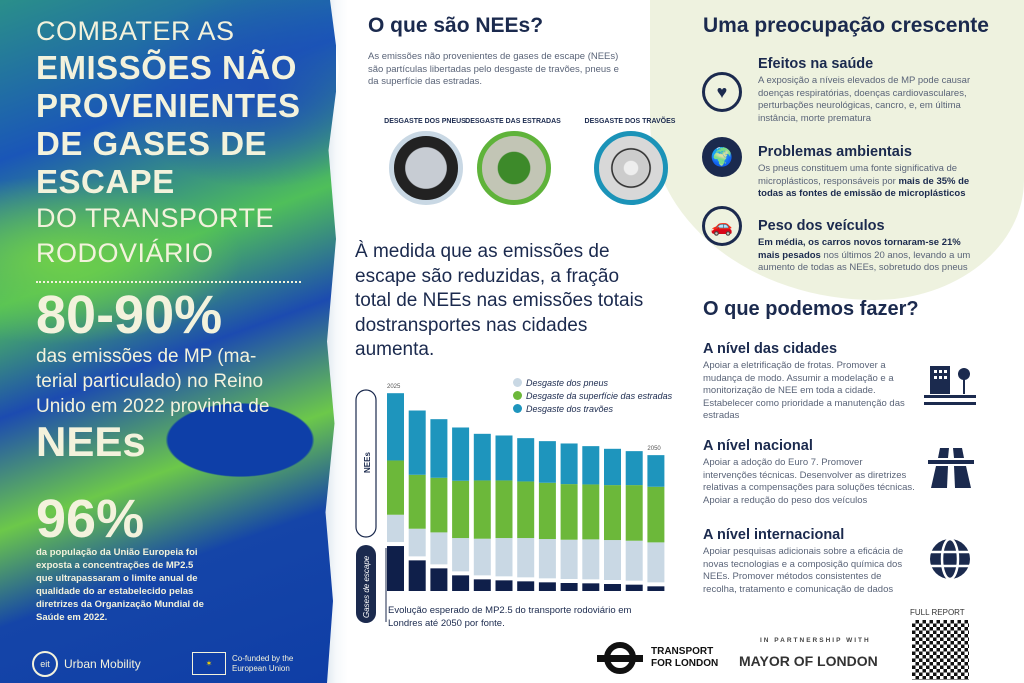 The height and width of the screenshot is (683, 1024). What do you see at coordinates (394, 387) in the screenshot?
I see `x-tick-label: 2025` at bounding box center [394, 387].